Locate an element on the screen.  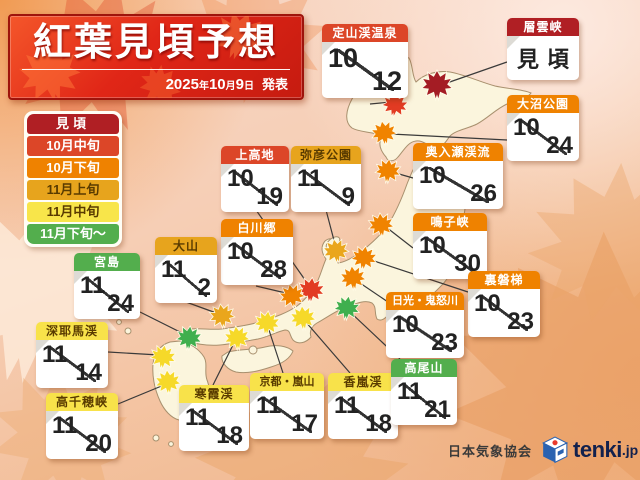
legend-item-nov-late: 11月下旬～ is located at coordinates (73, 234).